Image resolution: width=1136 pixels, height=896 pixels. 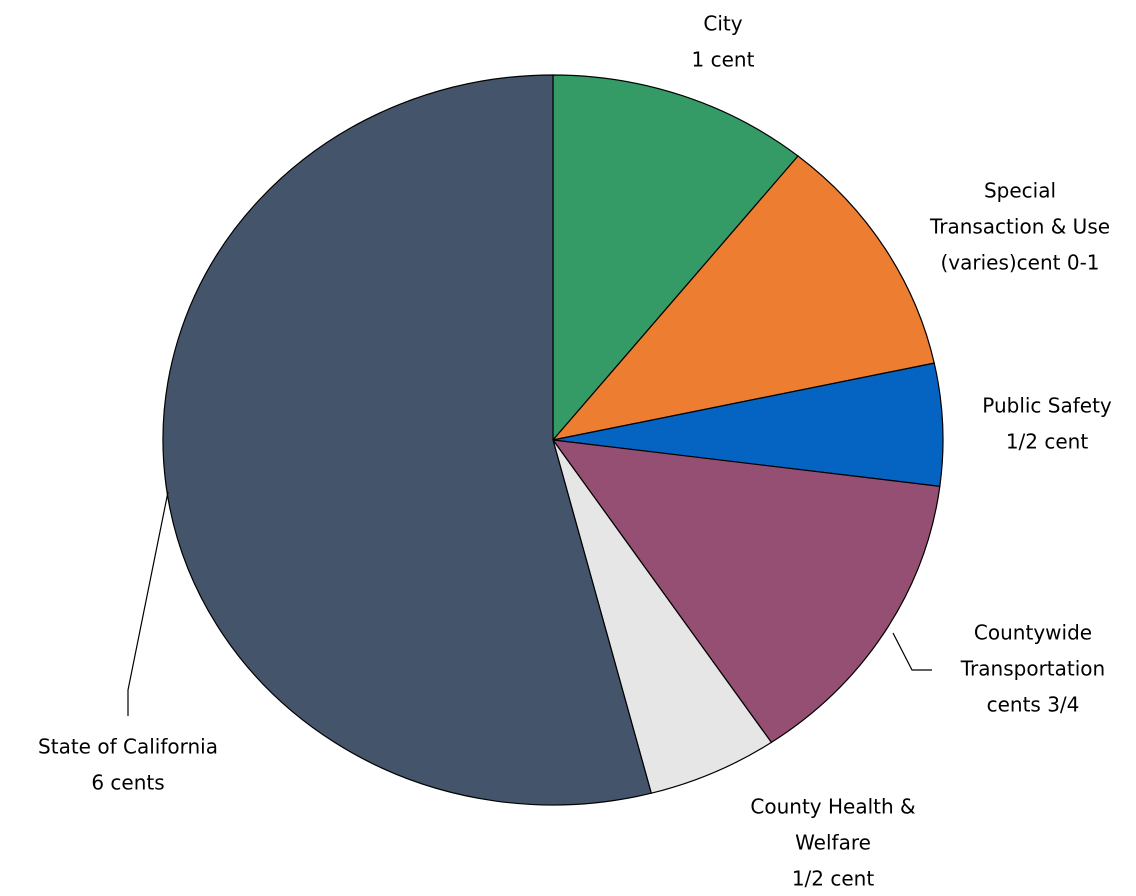 What do you see at coordinates (128, 747) in the screenshot?
I see `slice-label: State of California` at bounding box center [128, 747].